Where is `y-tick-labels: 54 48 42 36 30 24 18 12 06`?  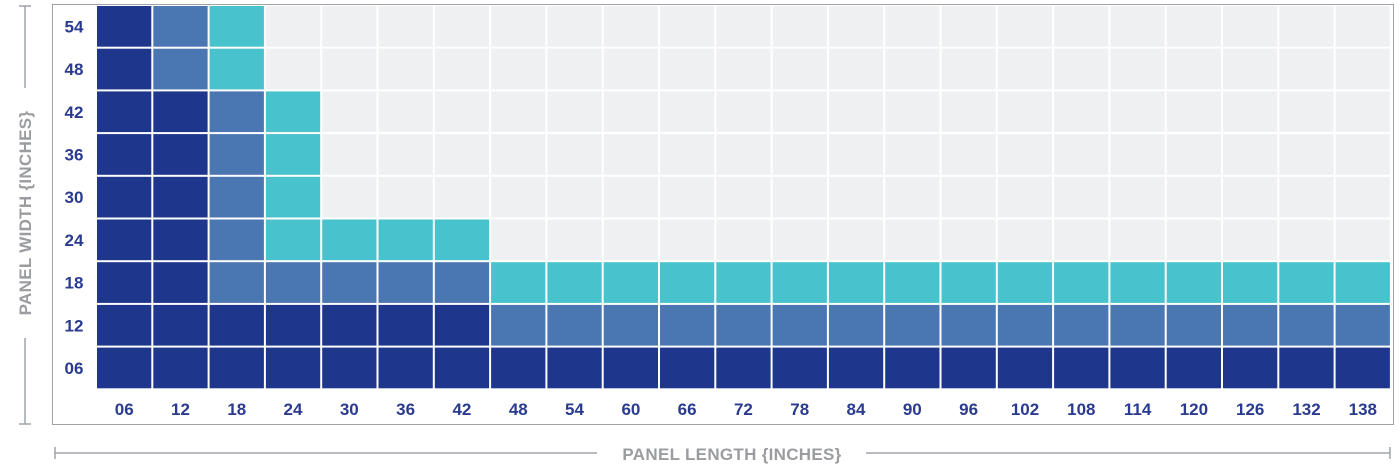 y-tick-labels: 54 48 42 36 30 24 18 12 06 is located at coordinates (74, 197).